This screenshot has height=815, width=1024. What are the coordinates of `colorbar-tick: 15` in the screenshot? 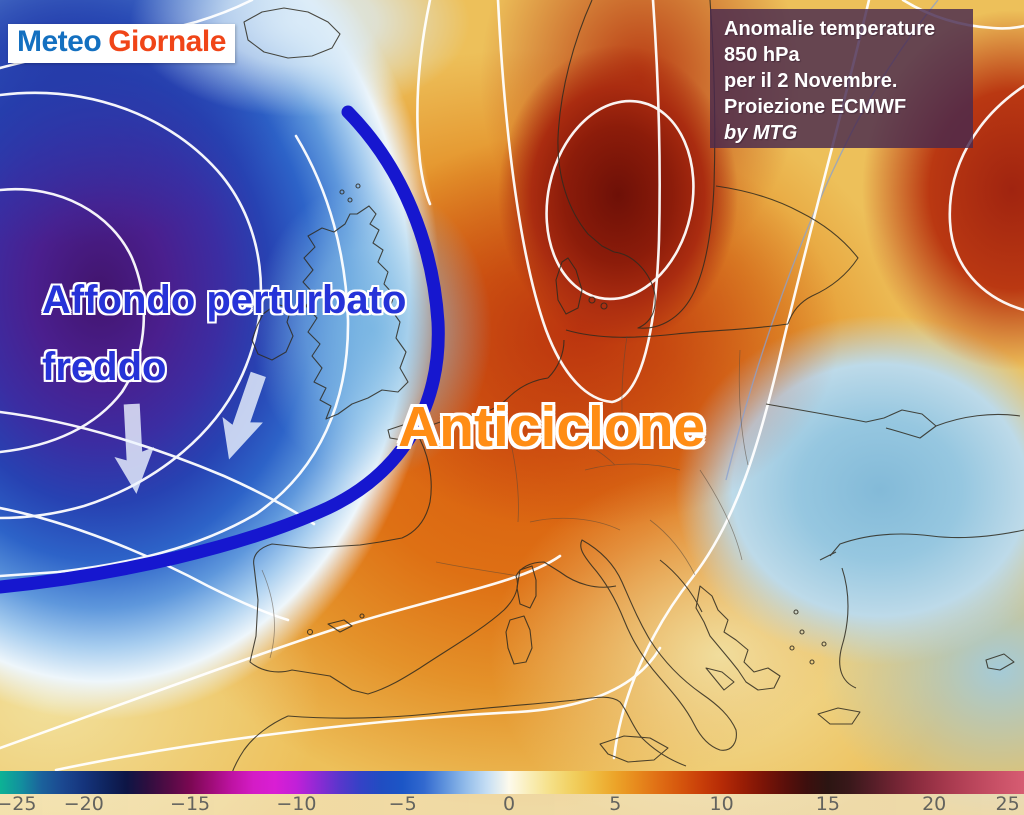 It's located at (827, 804).